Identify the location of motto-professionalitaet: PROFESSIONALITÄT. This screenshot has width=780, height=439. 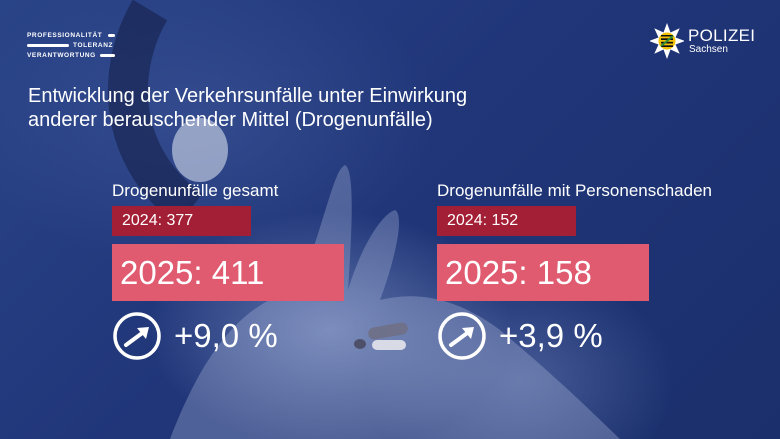
(65, 35).